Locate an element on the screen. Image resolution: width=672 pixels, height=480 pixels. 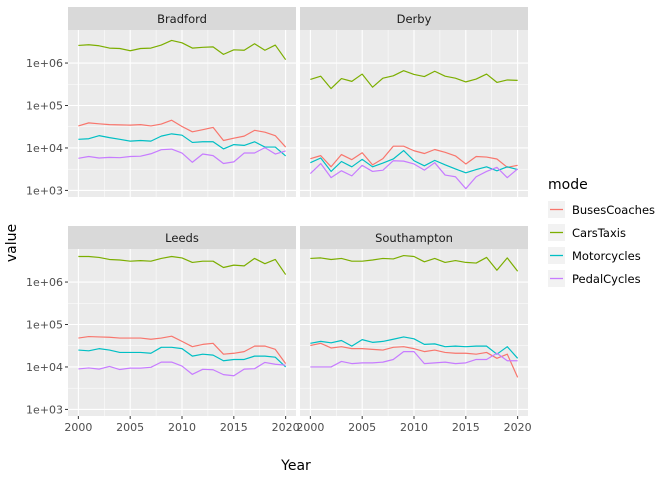
legend-label-busescoaches: BusesCoaches is located at coordinates (613, 210).